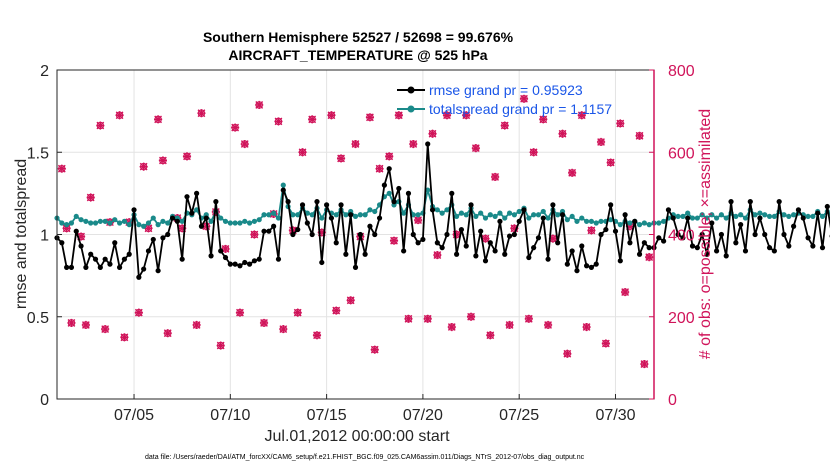 The height and width of the screenshot is (470, 830). What do you see at coordinates (520, 109) in the screenshot?
I see `legend-spread-label: totalspread grand pr = 1.1157` at bounding box center [520, 109].